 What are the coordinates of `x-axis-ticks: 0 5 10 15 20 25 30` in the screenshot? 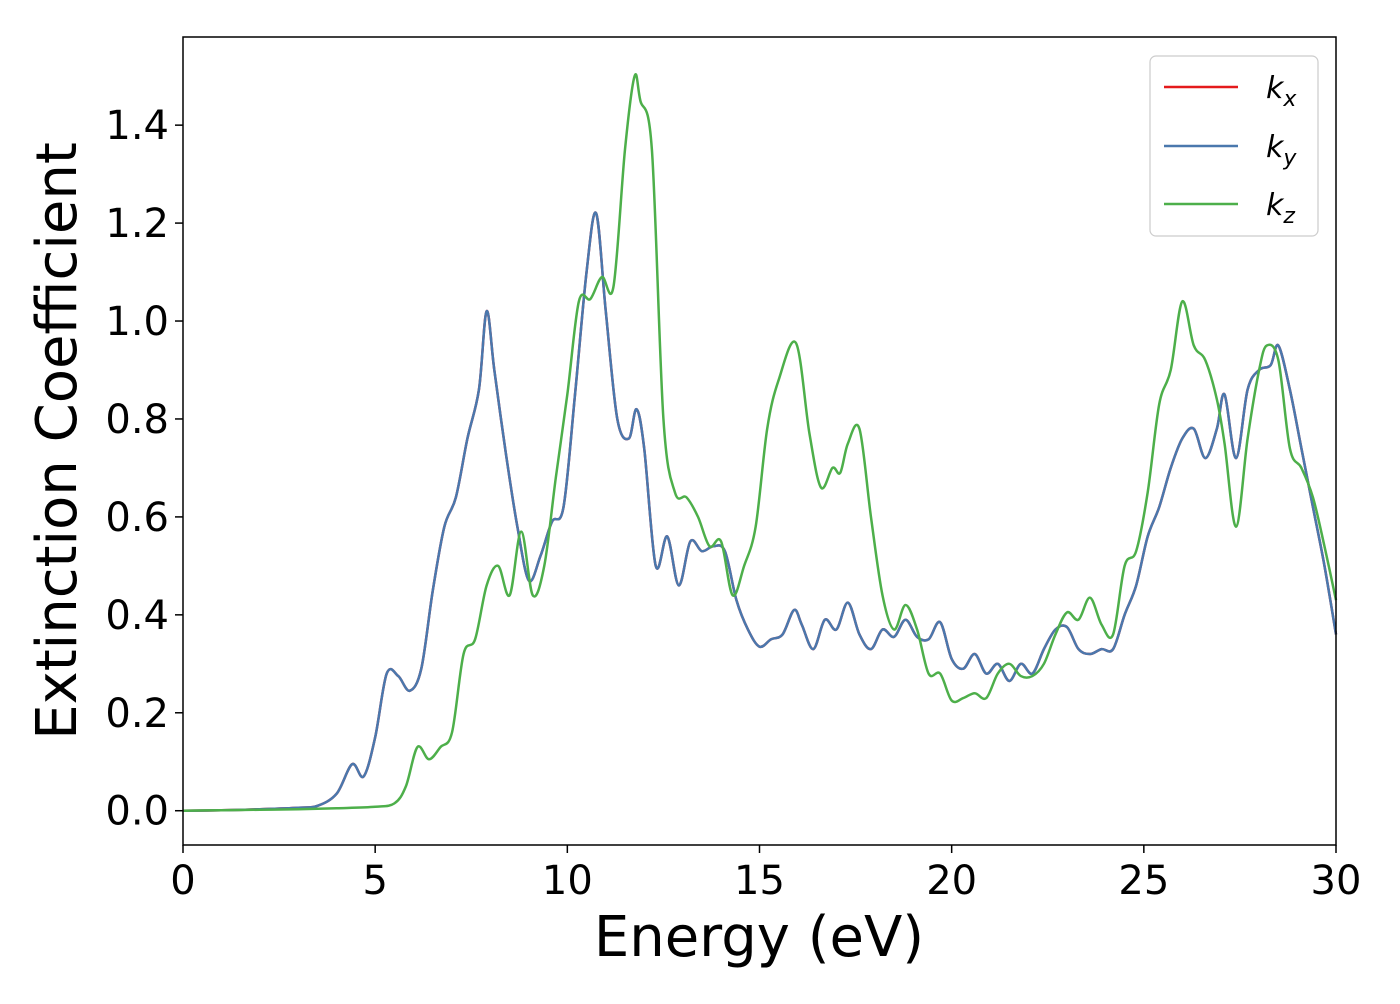 It's located at (765, 874).